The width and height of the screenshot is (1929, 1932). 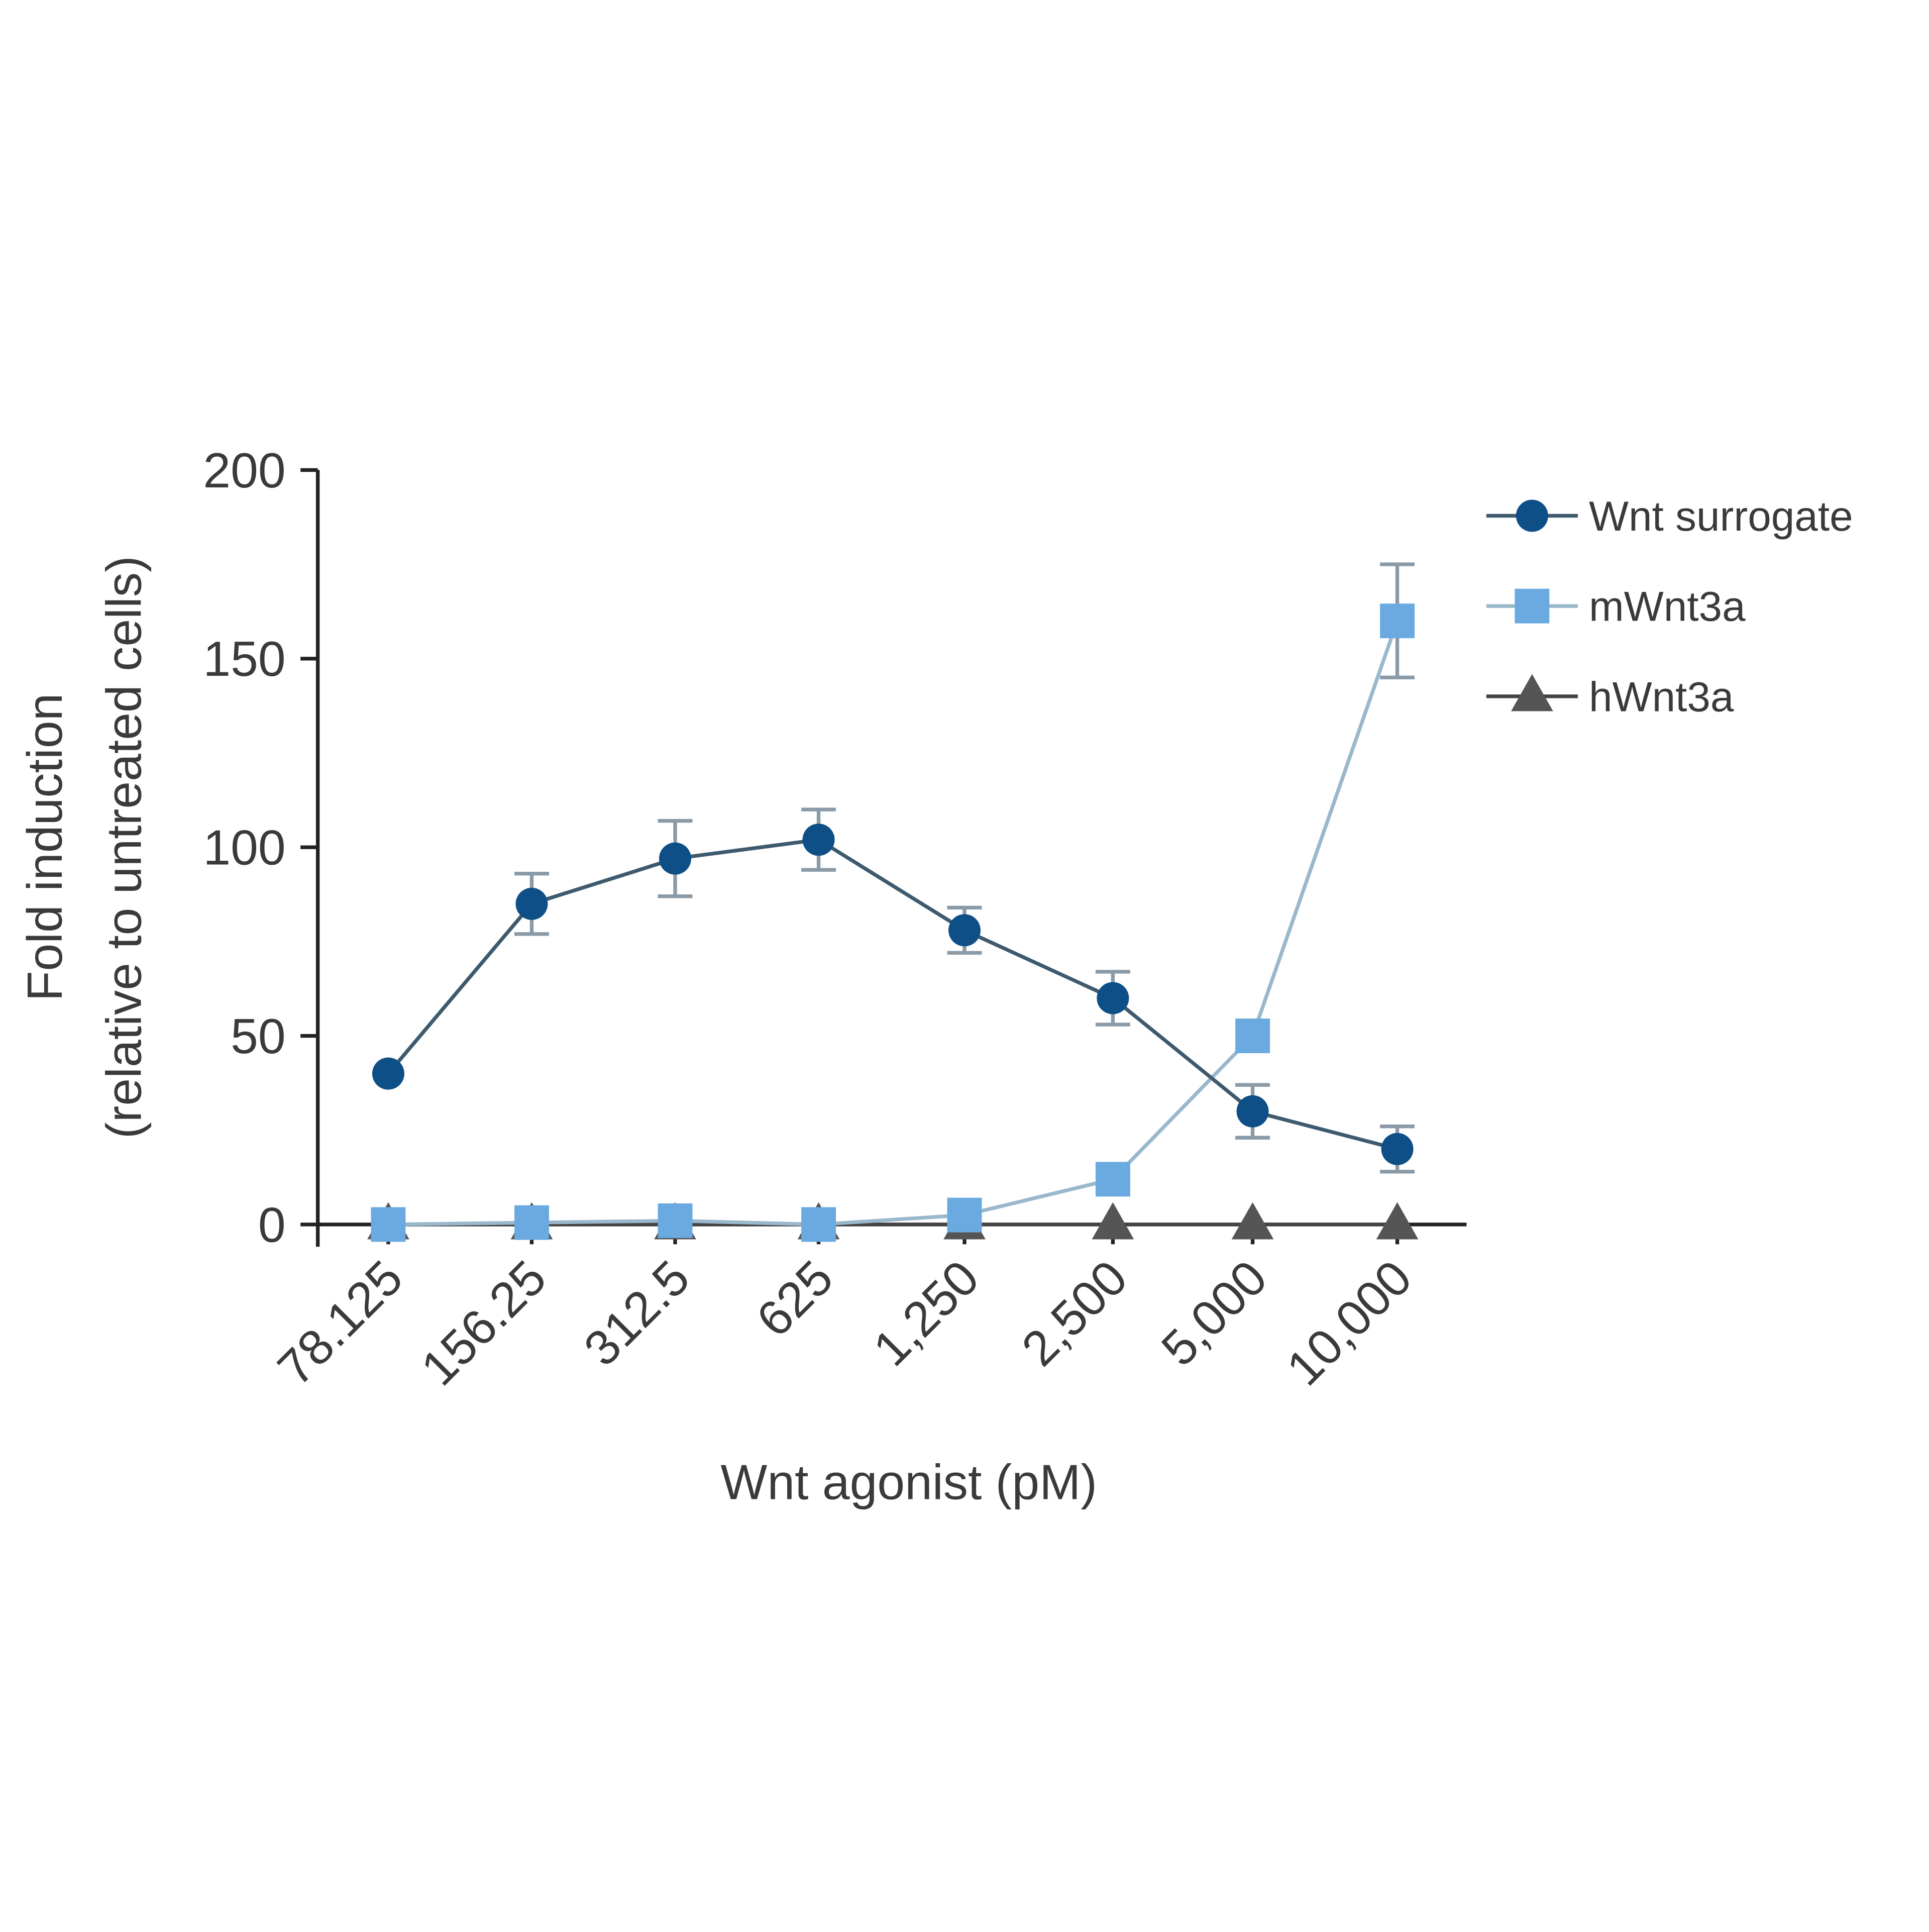 What do you see at coordinates (244, 470) in the screenshot?
I see `y-tick-label: 200` at bounding box center [244, 470].